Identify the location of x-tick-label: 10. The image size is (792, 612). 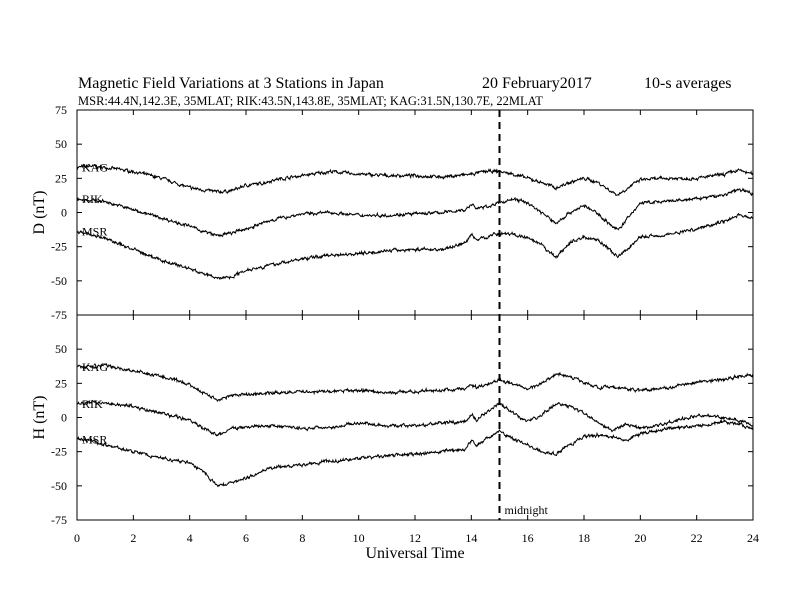
(359, 538).